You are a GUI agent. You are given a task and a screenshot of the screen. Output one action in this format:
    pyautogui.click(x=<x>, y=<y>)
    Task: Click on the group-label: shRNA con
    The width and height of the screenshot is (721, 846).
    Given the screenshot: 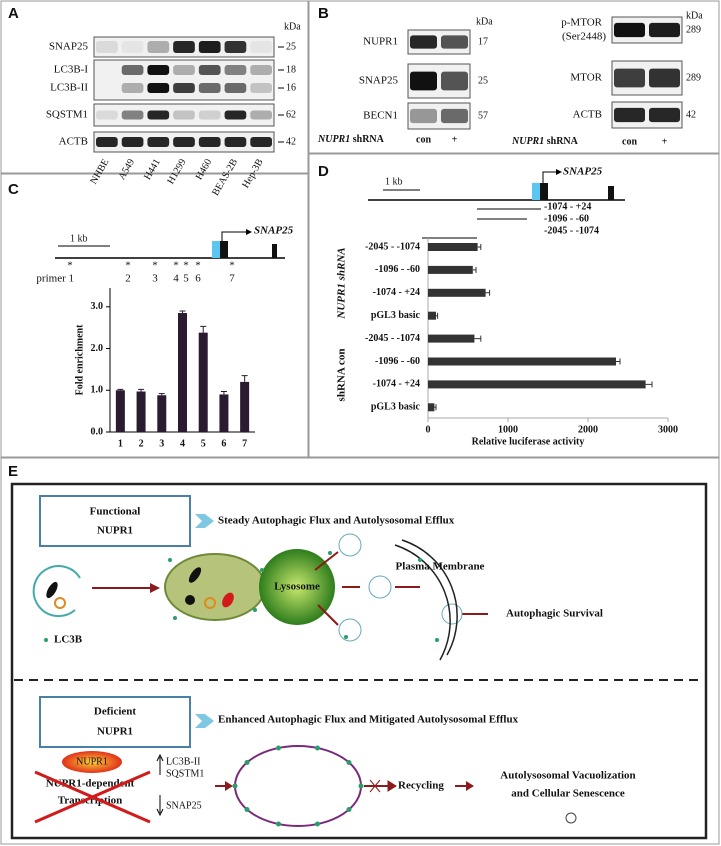 What is the action you would take?
    pyautogui.click(x=342, y=375)
    